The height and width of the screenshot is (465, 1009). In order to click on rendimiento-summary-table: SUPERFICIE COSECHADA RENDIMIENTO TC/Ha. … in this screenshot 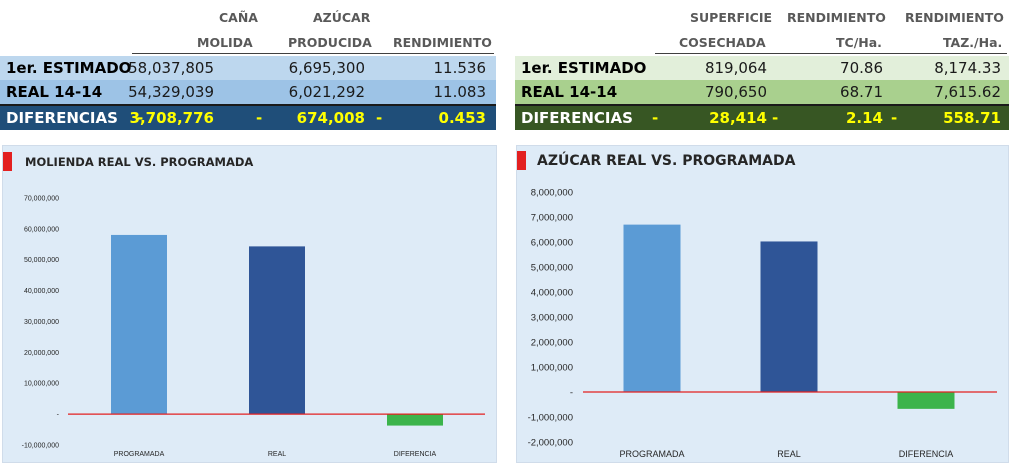, I will do `click(762, 66)`.